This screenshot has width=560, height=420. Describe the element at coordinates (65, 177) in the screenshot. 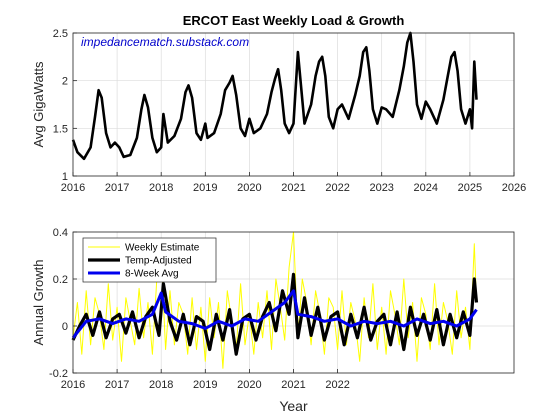

I see `y-tick-label: 1` at that location.